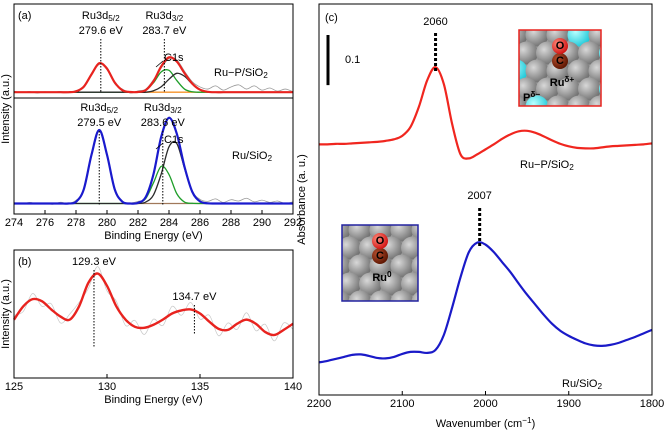  I want to click on inset: OC Ruδ+ Pδ−, so click(560, 68).